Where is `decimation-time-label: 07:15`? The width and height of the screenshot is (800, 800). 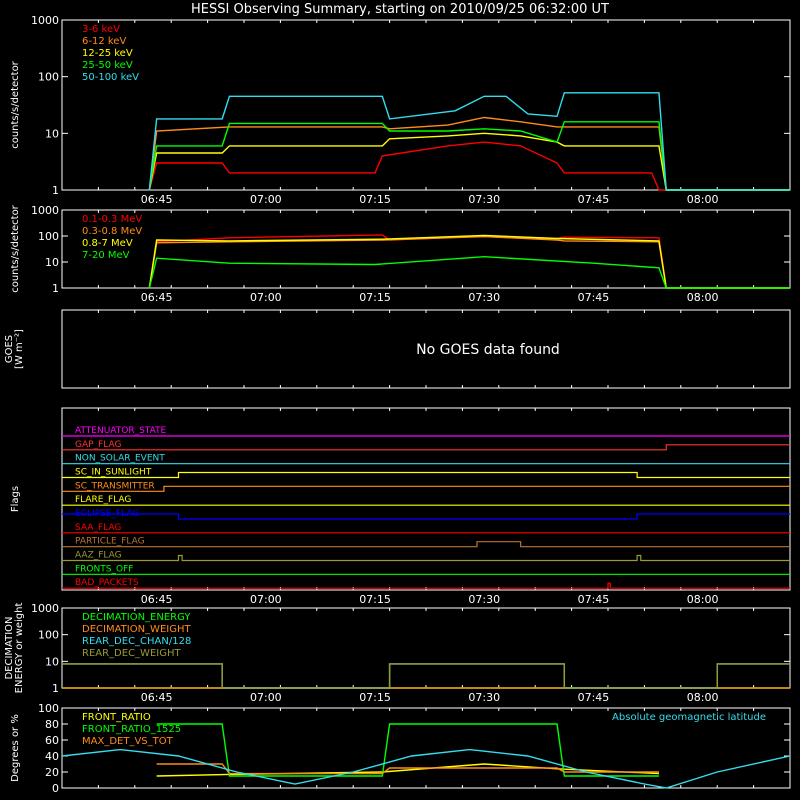
decimation-time-label: 07:15 is located at coordinates (375, 697).